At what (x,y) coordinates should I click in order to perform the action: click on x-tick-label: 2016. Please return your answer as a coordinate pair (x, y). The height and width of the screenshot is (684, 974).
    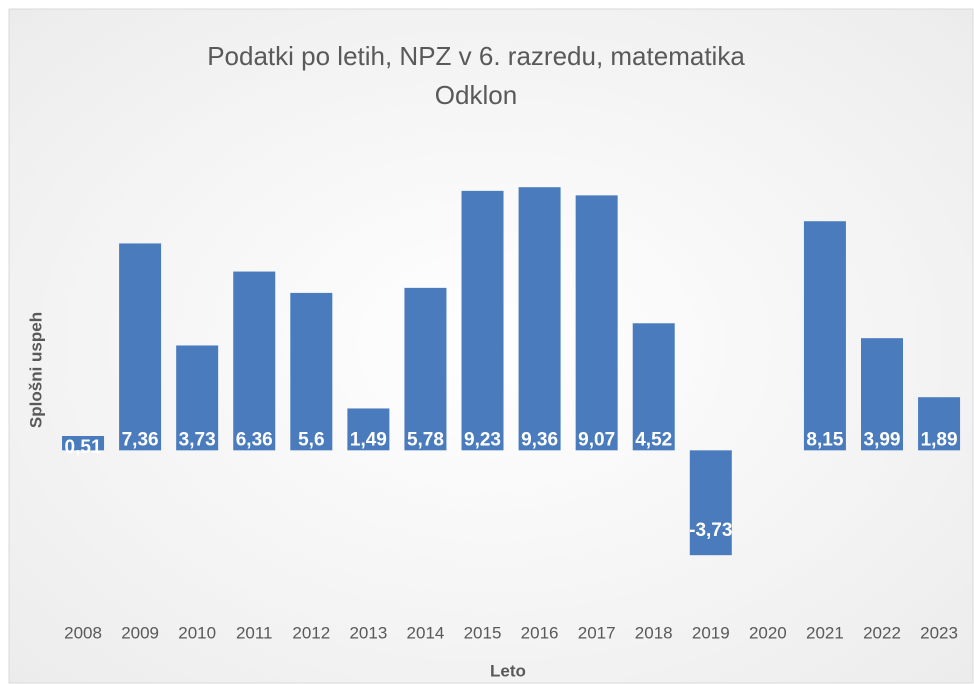
    Looking at the image, I should click on (540, 632).